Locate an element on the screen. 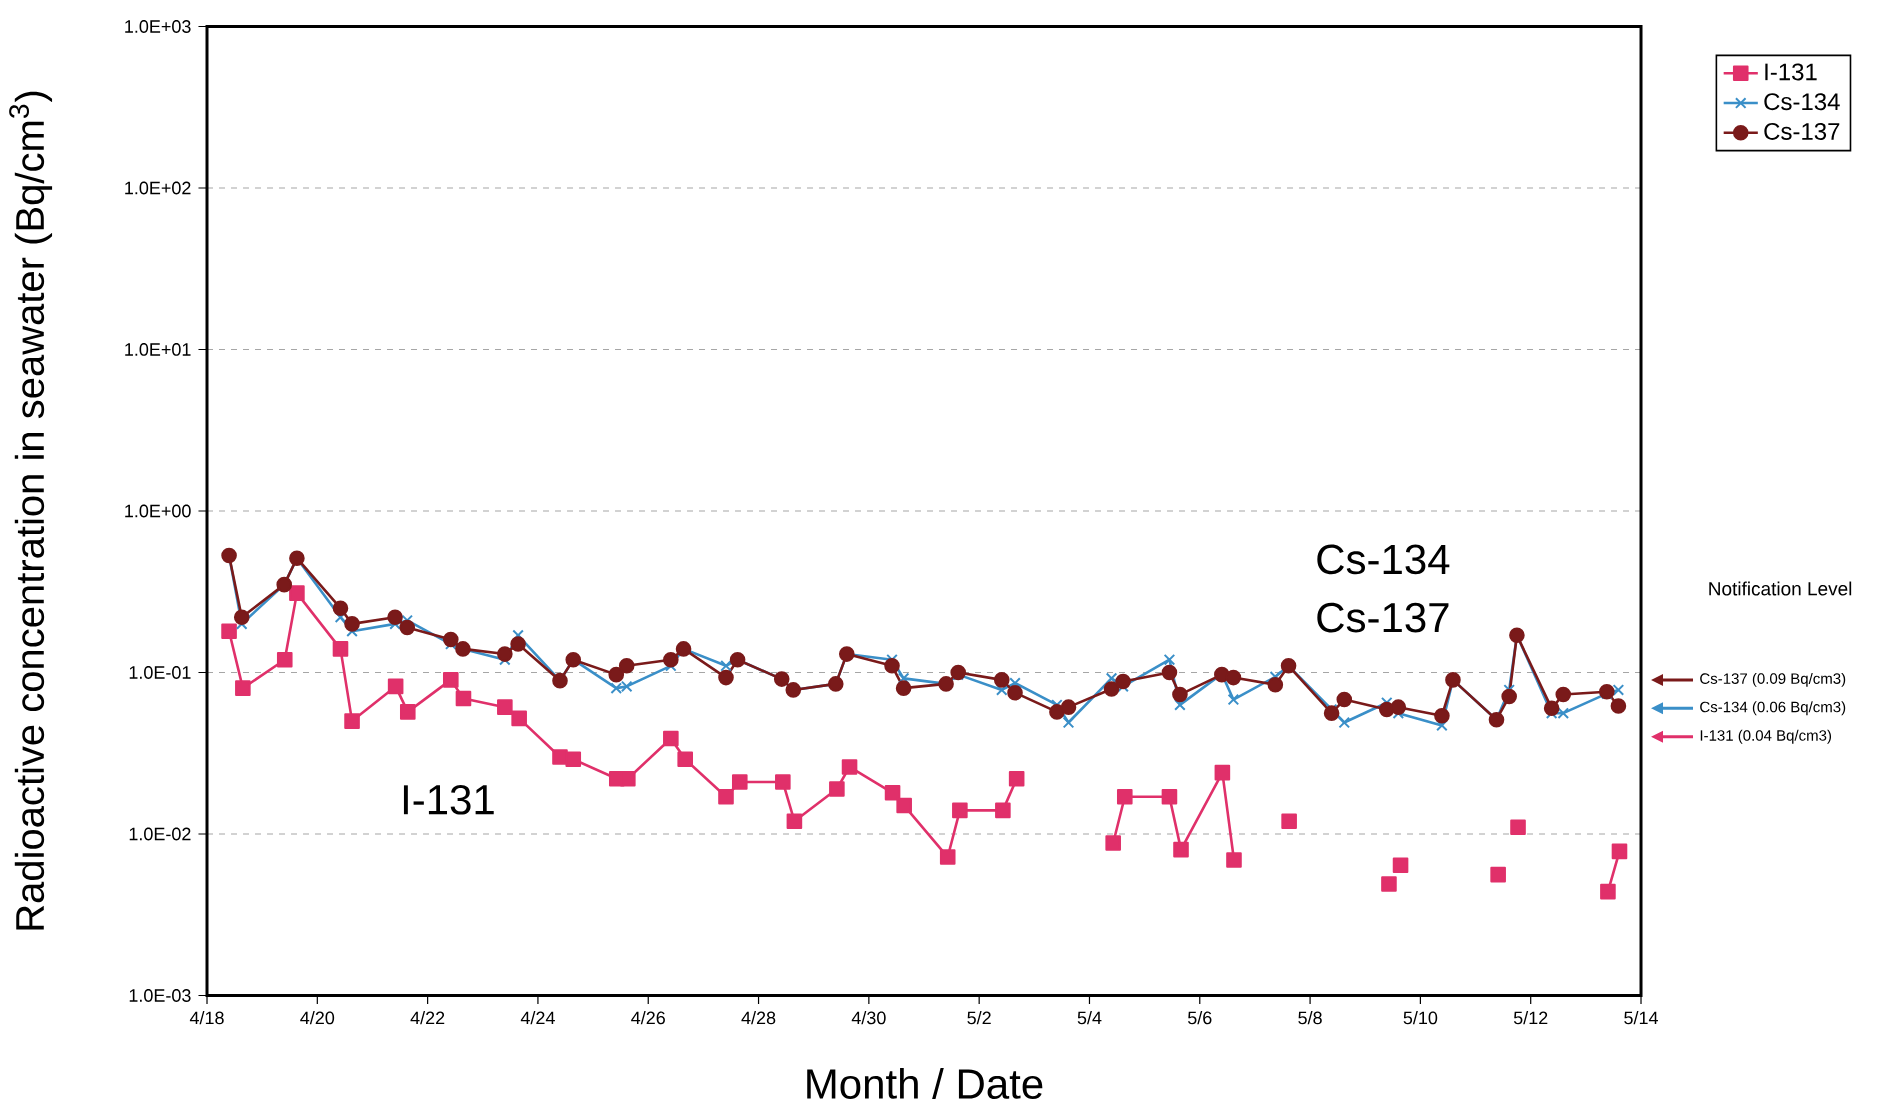 This screenshot has height=1102, width=1885. y-tick-label: 1.0E+01 is located at coordinates (158, 349).